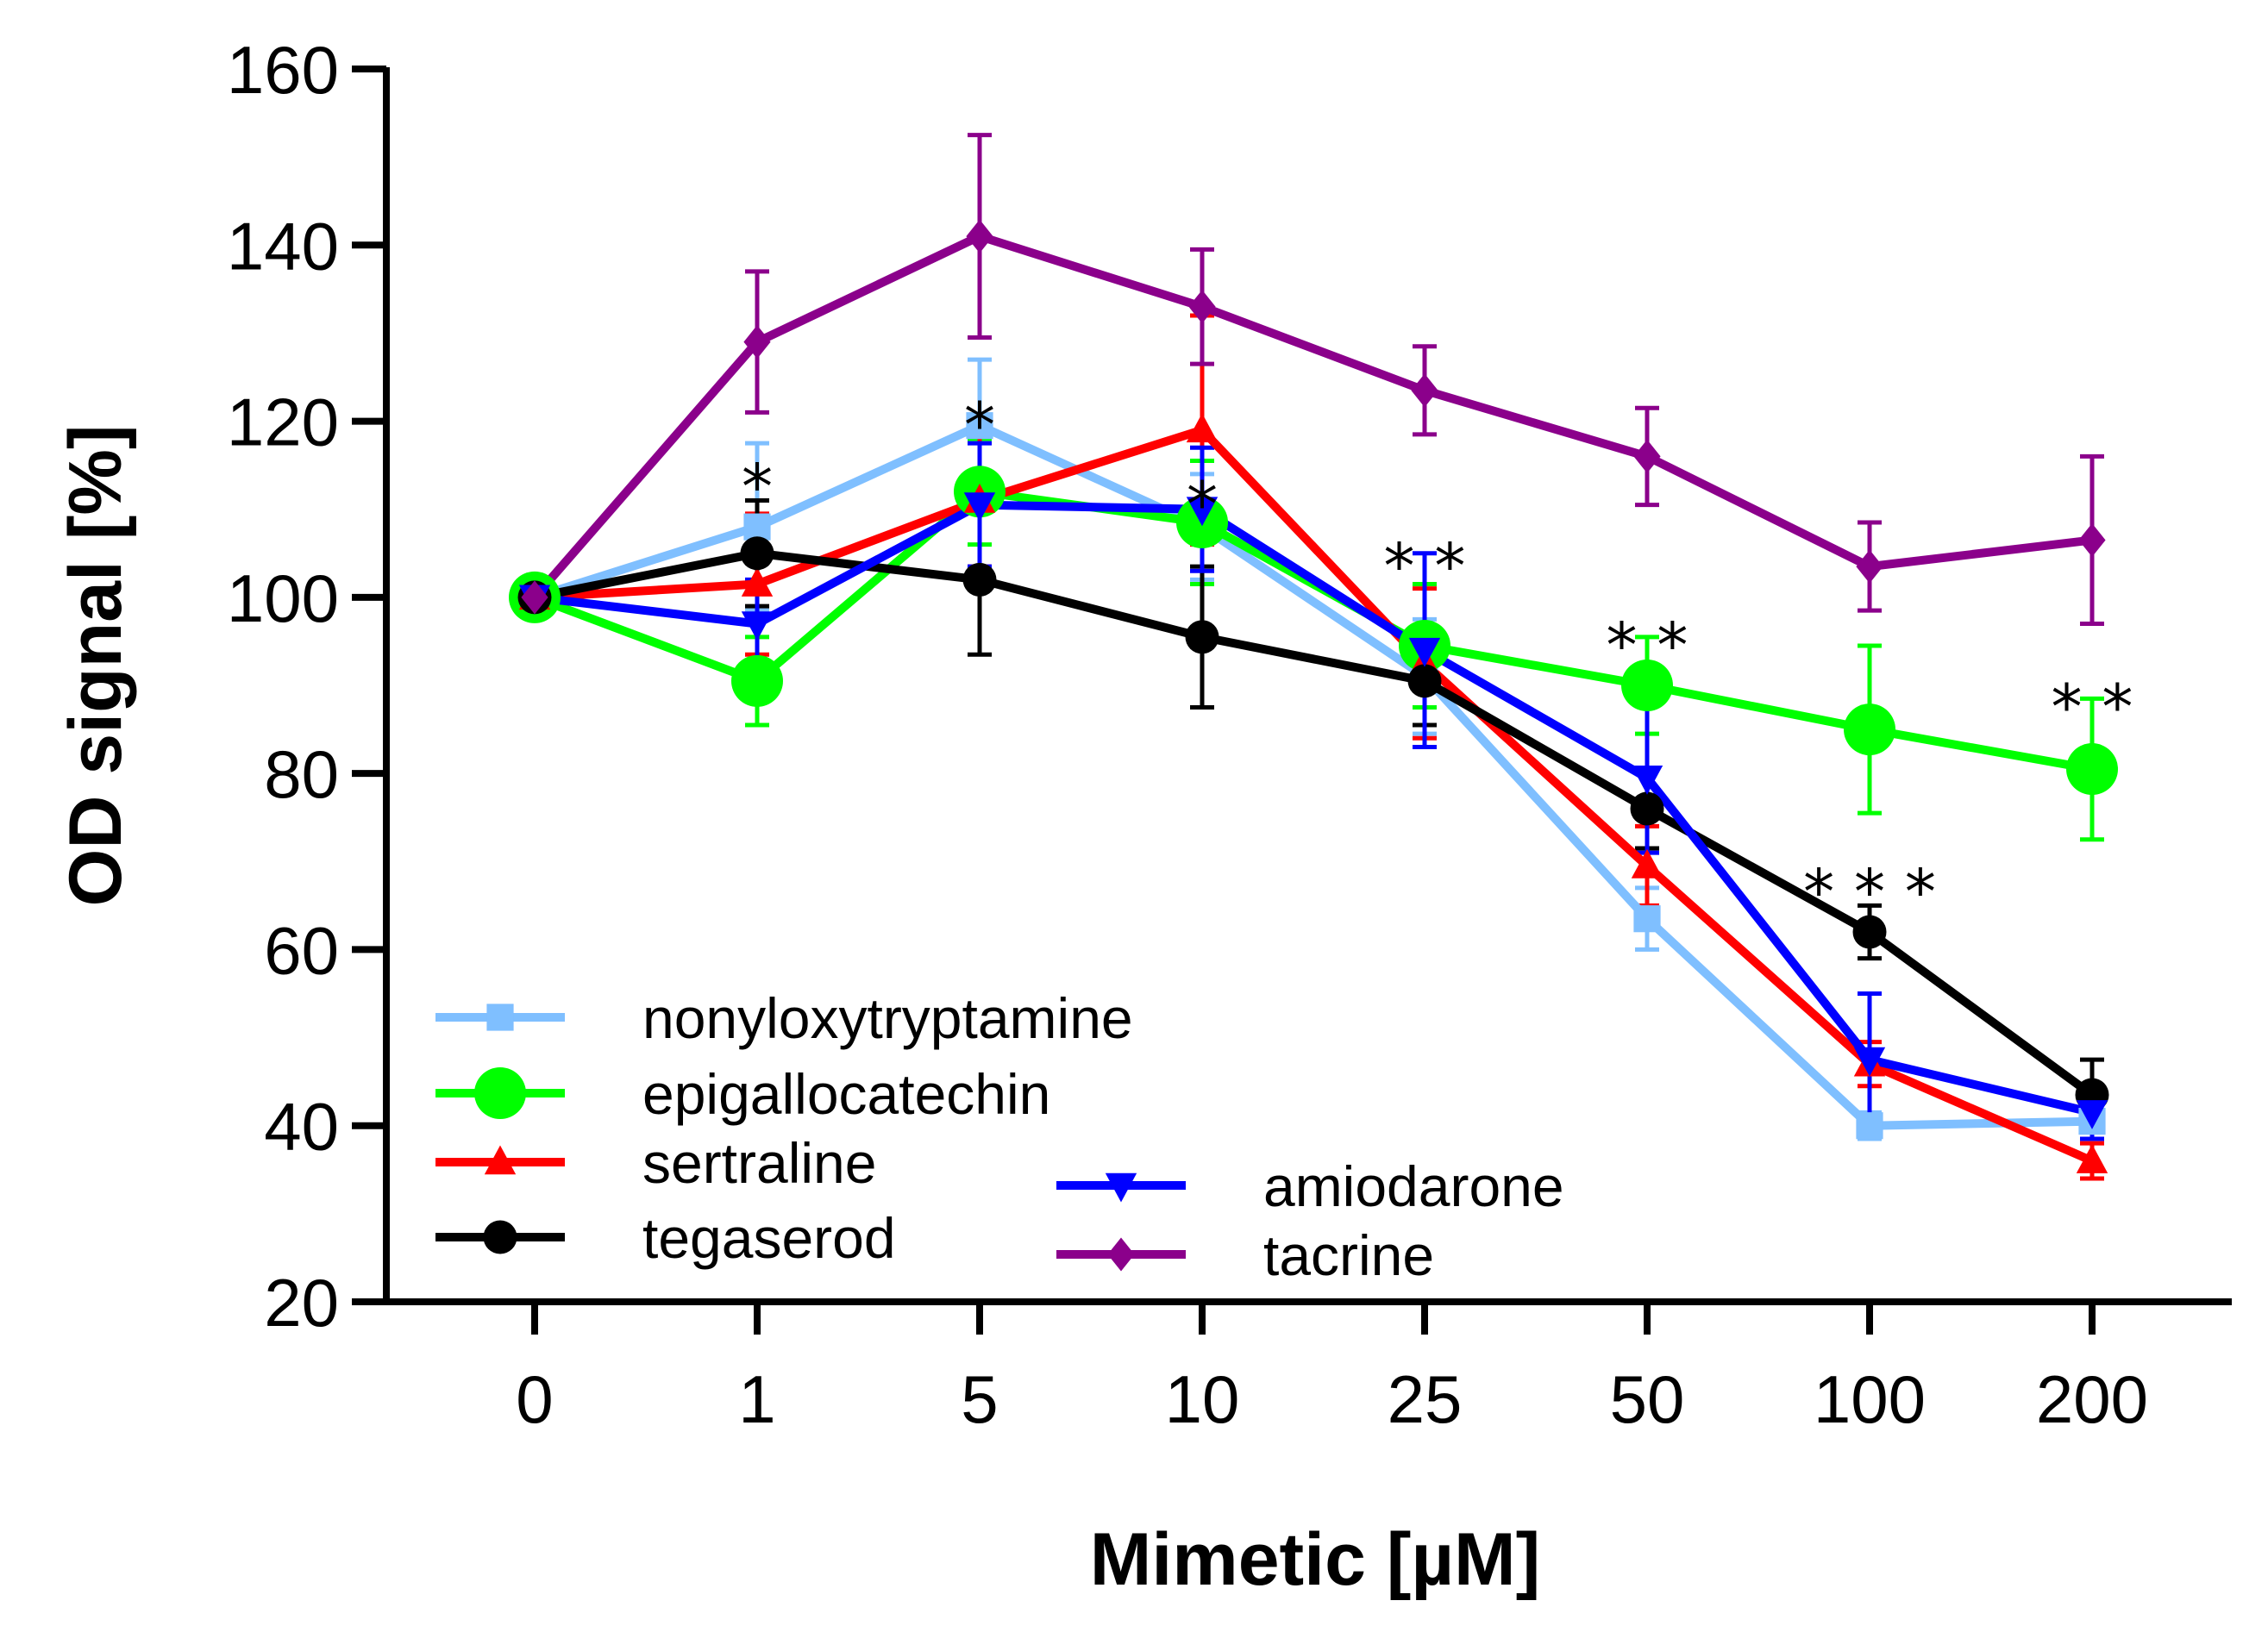 The image size is (2268, 1632). What do you see at coordinates (769, 1238) in the screenshot?
I see `legend-label-tegaserod: tegaserod` at bounding box center [769, 1238].